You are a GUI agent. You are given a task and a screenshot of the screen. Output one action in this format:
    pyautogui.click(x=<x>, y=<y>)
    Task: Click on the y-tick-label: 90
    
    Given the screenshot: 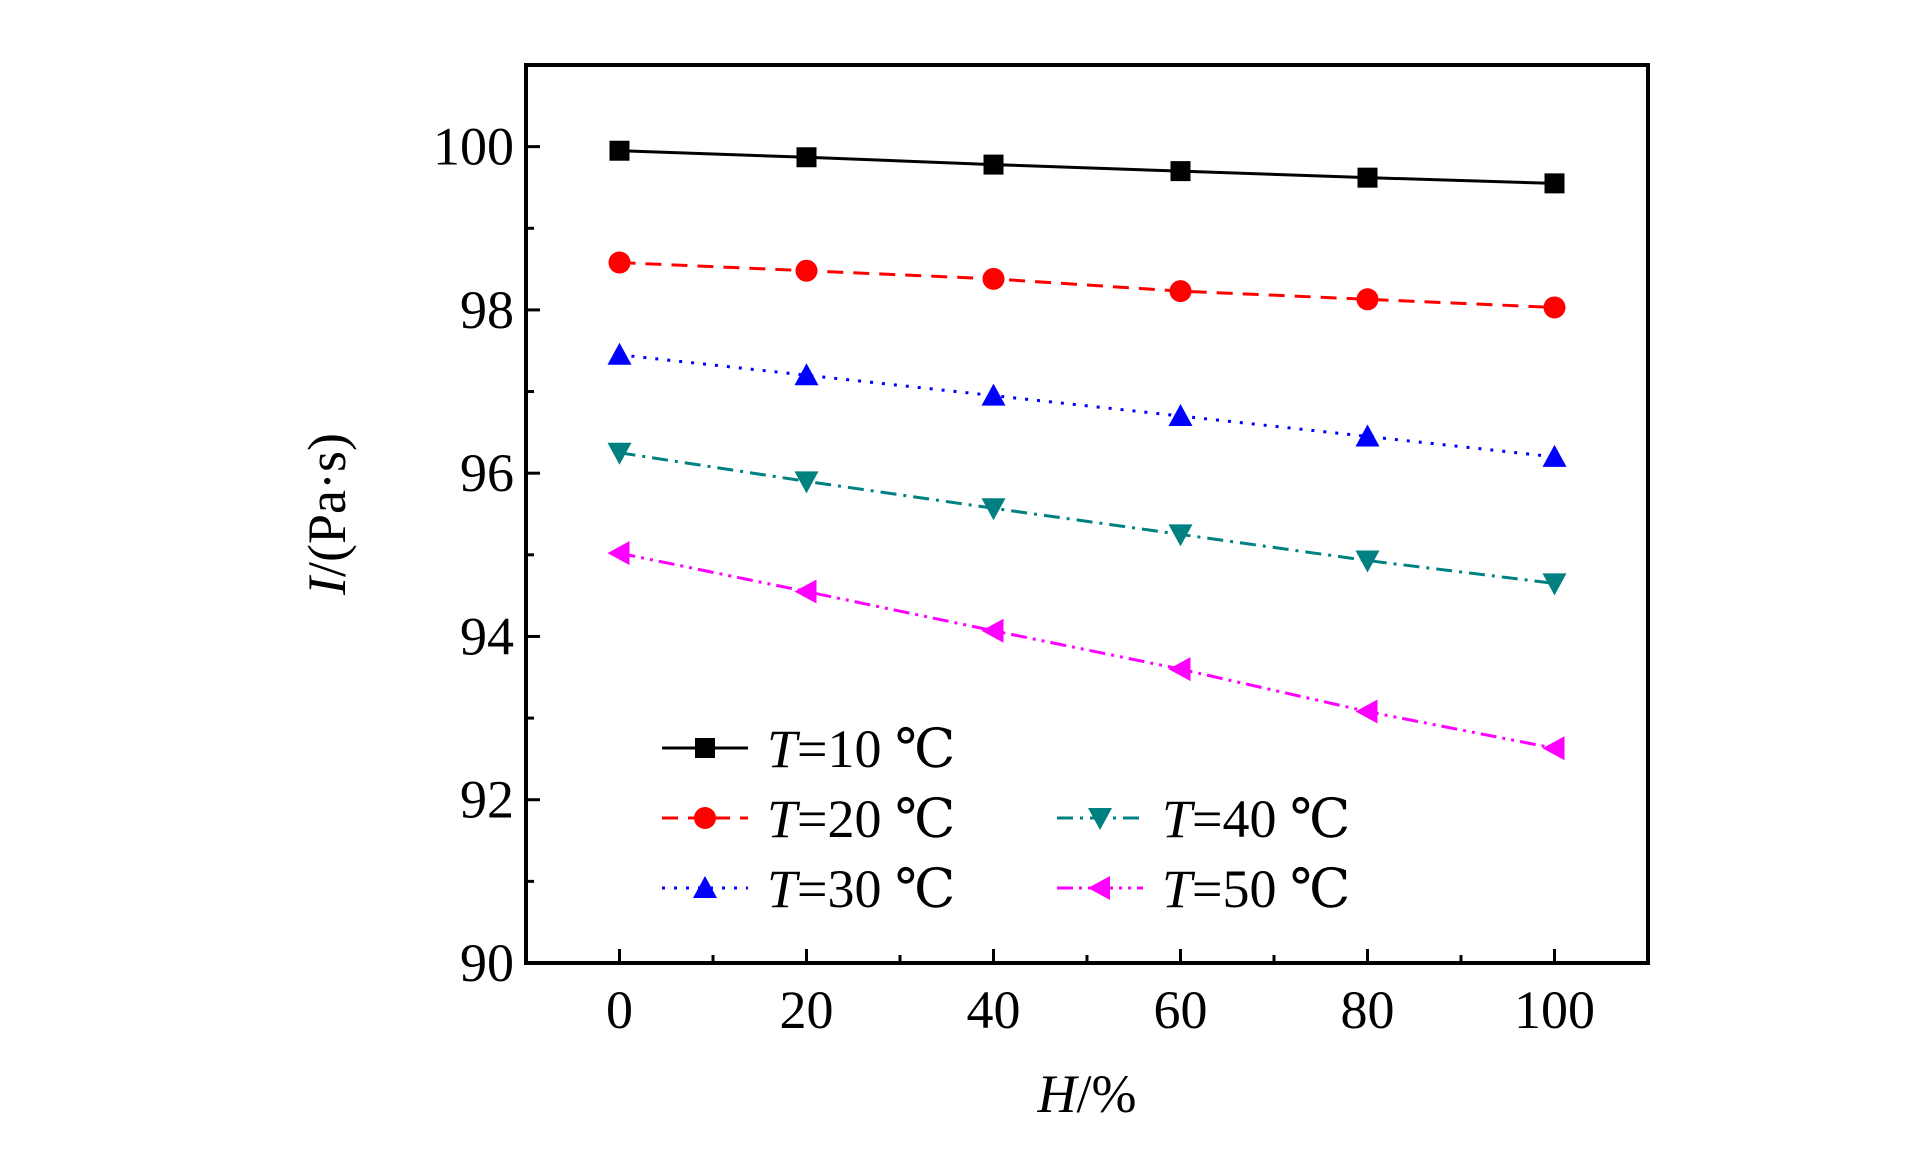 What is the action you would take?
    pyautogui.click(x=487, y=963)
    